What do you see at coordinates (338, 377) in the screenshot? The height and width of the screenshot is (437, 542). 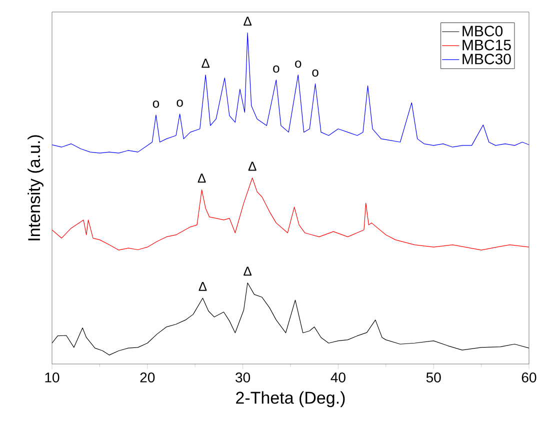 I see `x-tick-label: 40` at bounding box center [338, 377].